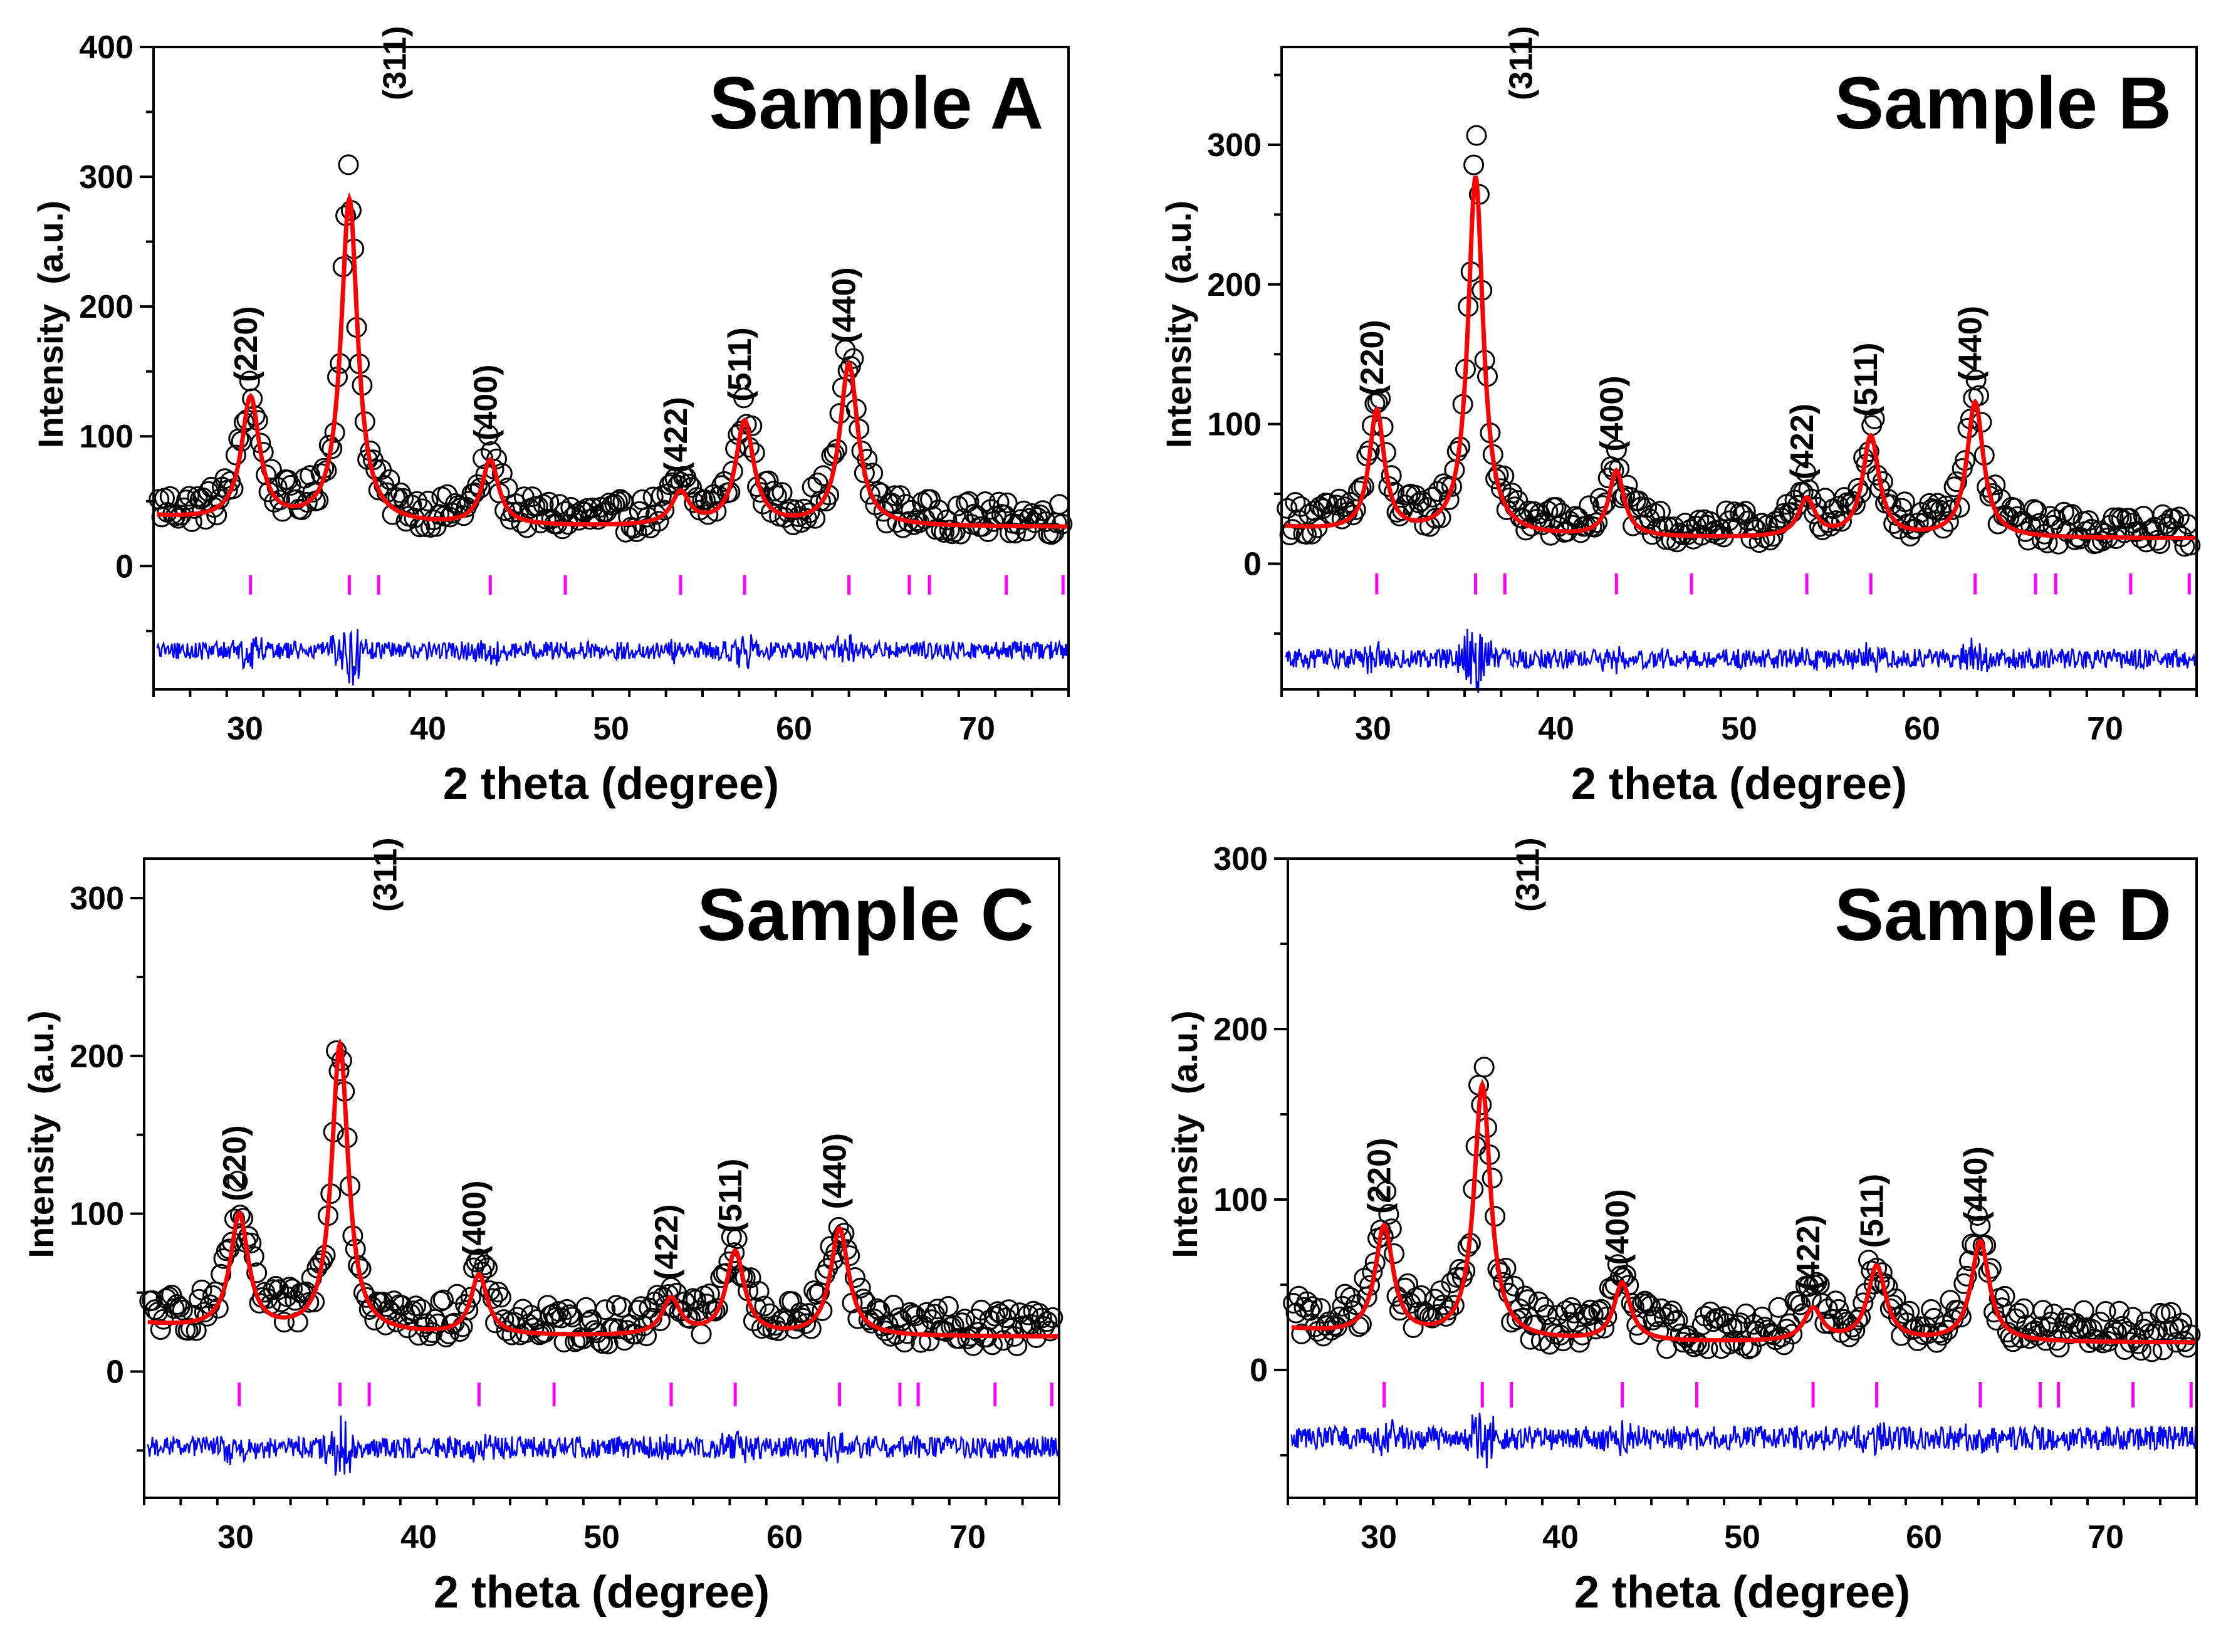  What do you see at coordinates (1612, 413) in the screenshot?
I see `hkl-label: (400)` at bounding box center [1612, 413].